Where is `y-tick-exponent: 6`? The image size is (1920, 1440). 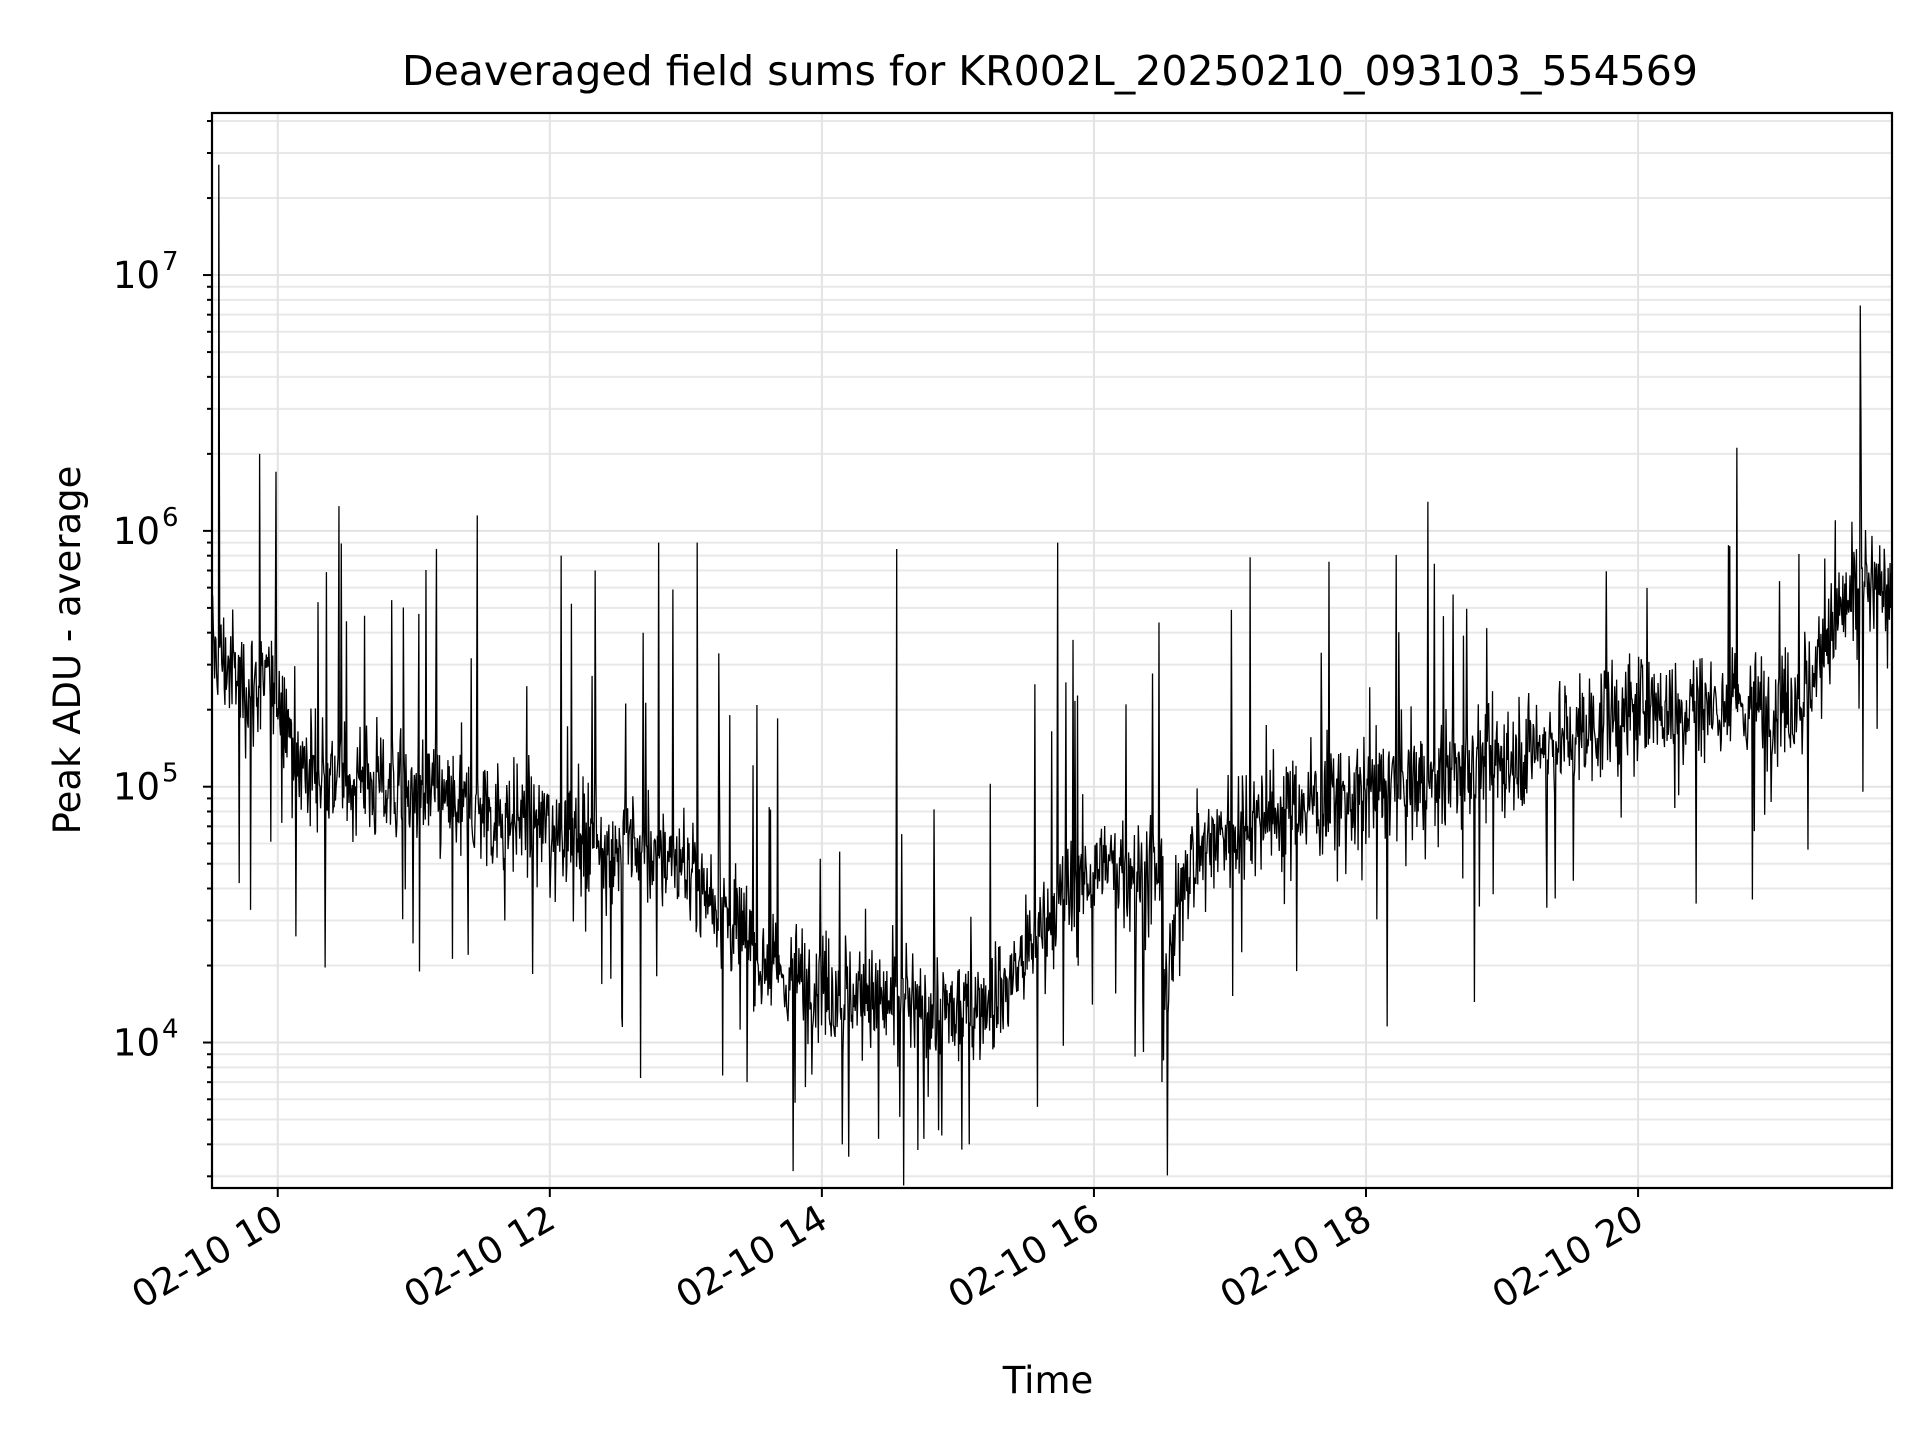
y-tick-exponent: 6 is located at coordinates (170, 518).